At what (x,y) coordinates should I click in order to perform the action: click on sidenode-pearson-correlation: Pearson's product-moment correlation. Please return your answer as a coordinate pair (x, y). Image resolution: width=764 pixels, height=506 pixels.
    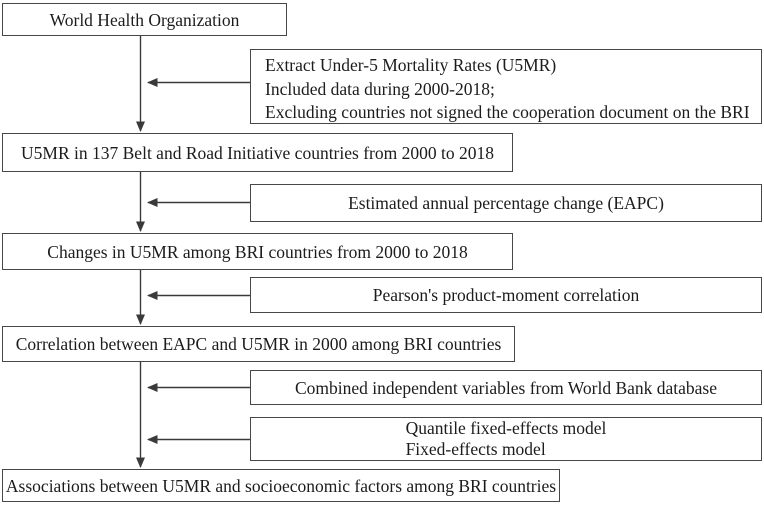
    Looking at the image, I should click on (506, 295).